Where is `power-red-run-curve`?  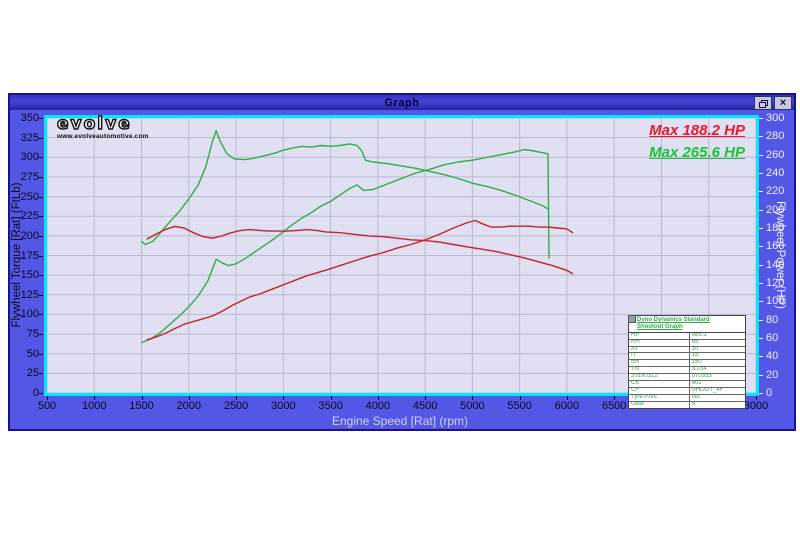
power-red-run-curve is located at coordinates (360, 280).